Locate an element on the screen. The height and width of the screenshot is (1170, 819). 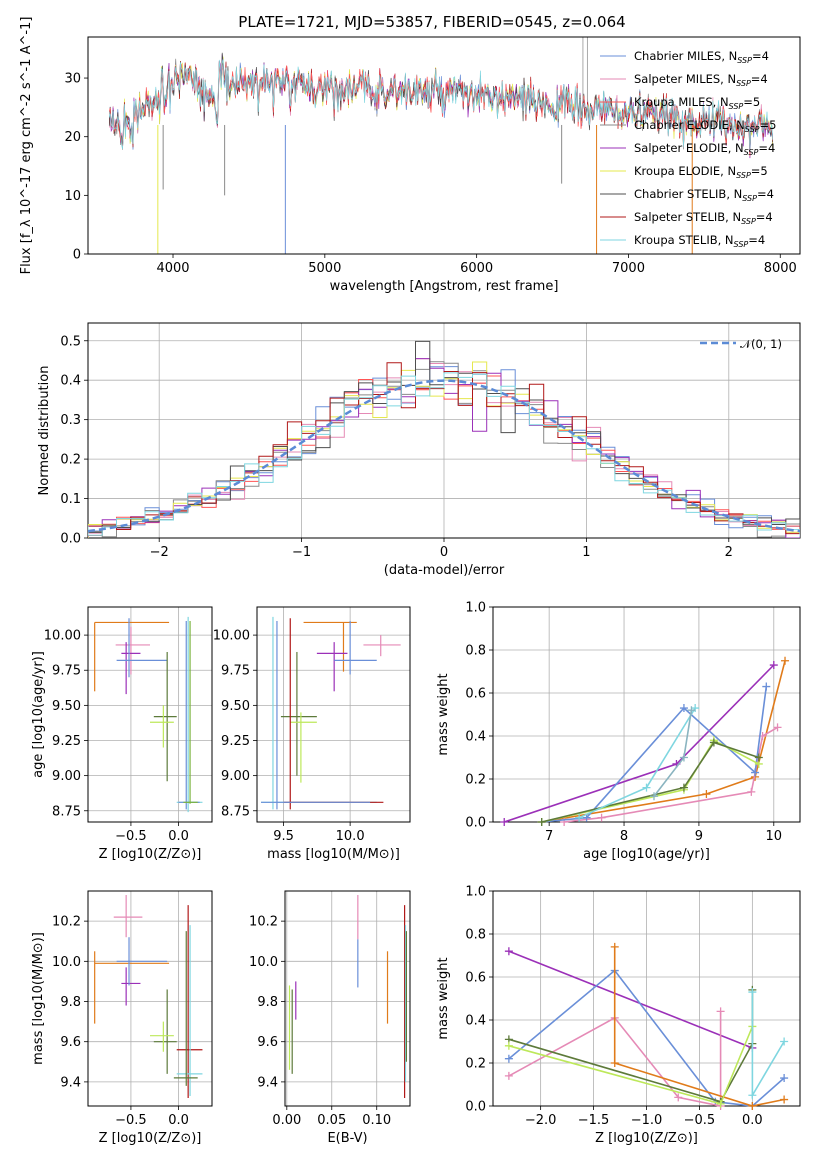
legend-name: Chabrier STELIB, N is located at coordinates (688, 194).